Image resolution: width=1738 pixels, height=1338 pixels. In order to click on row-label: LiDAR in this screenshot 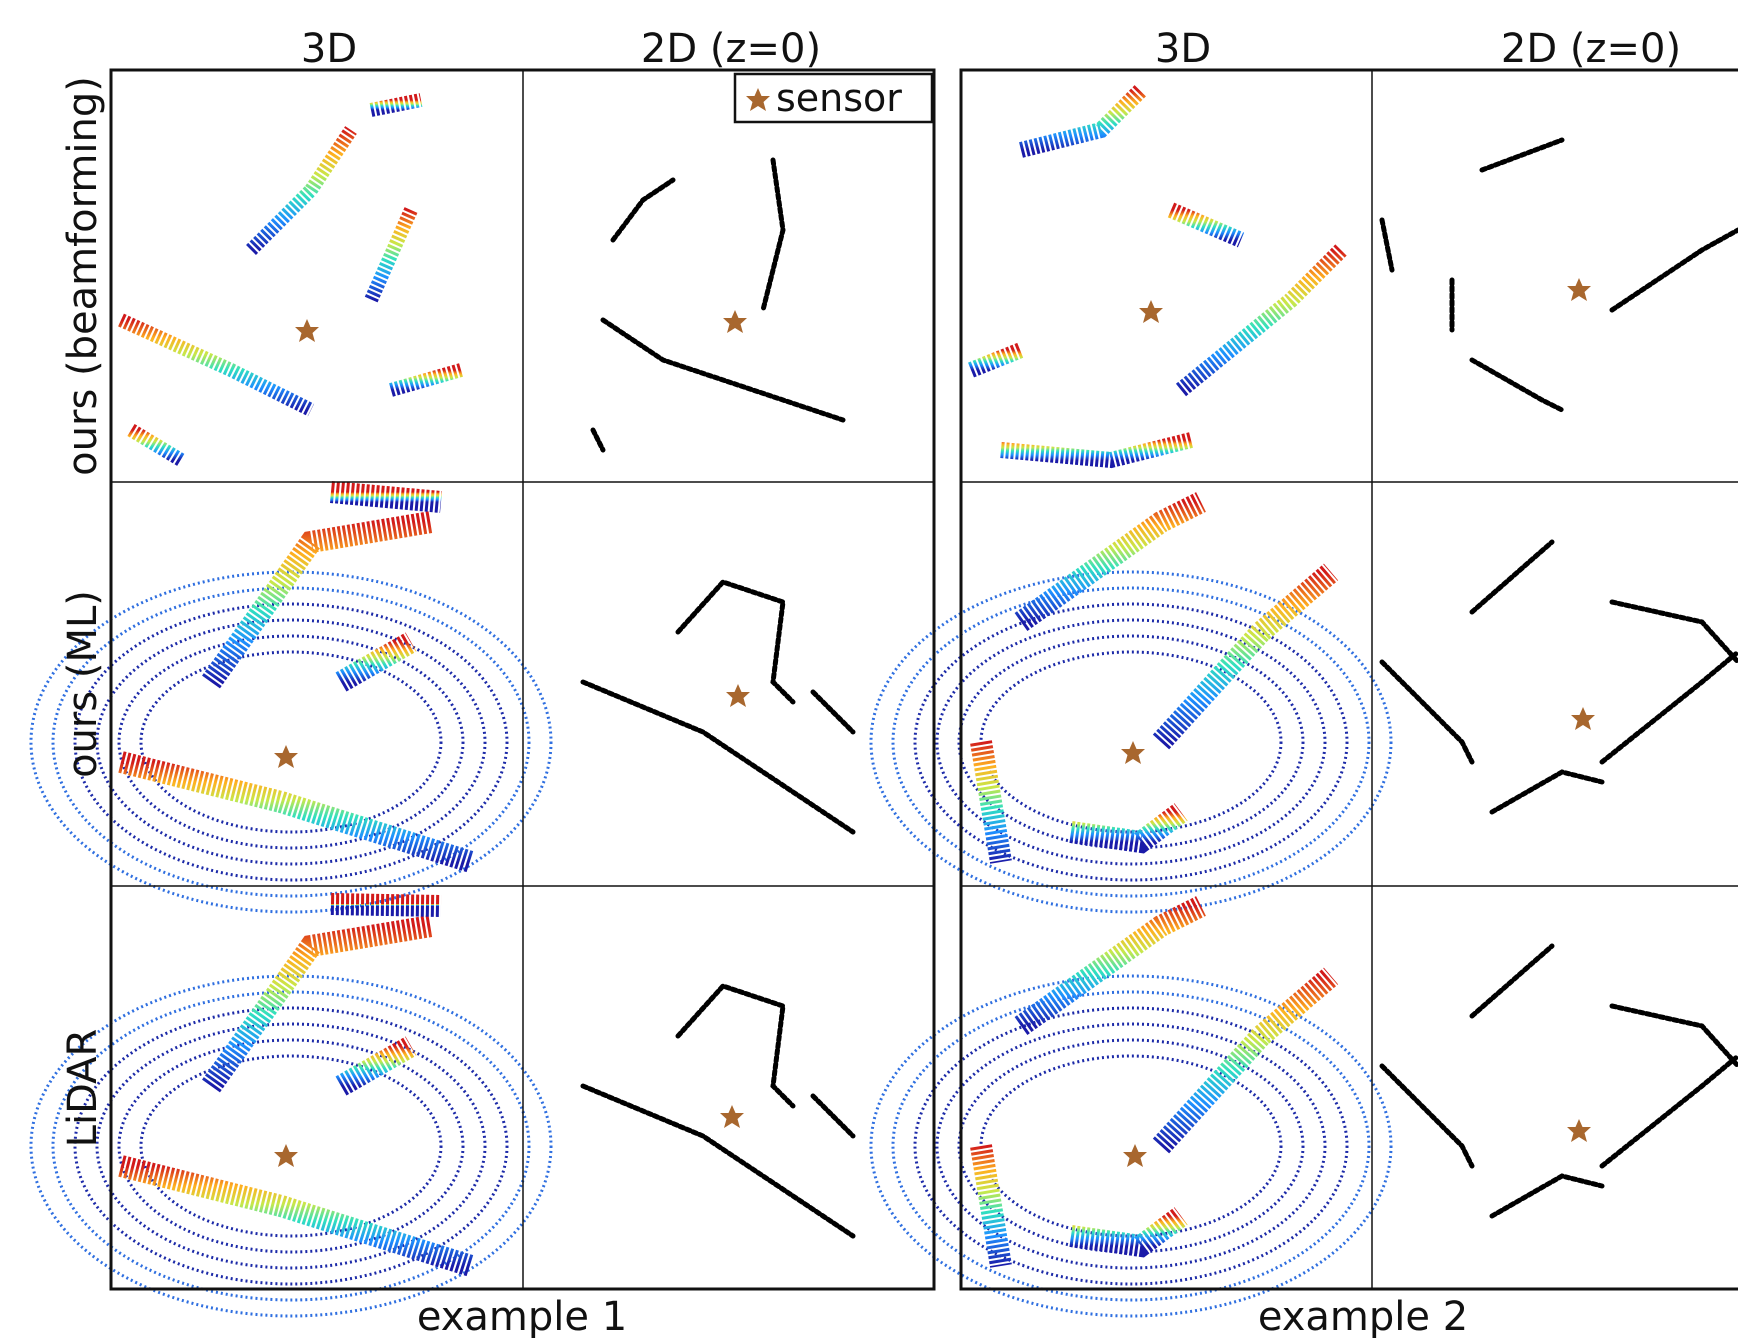, I will do `click(83, 1088)`.